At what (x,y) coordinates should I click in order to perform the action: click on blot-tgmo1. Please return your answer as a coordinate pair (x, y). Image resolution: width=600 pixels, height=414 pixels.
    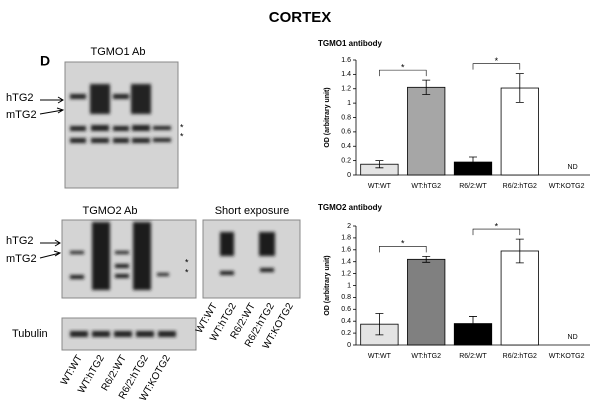
    Looking at the image, I should click on (121, 125).